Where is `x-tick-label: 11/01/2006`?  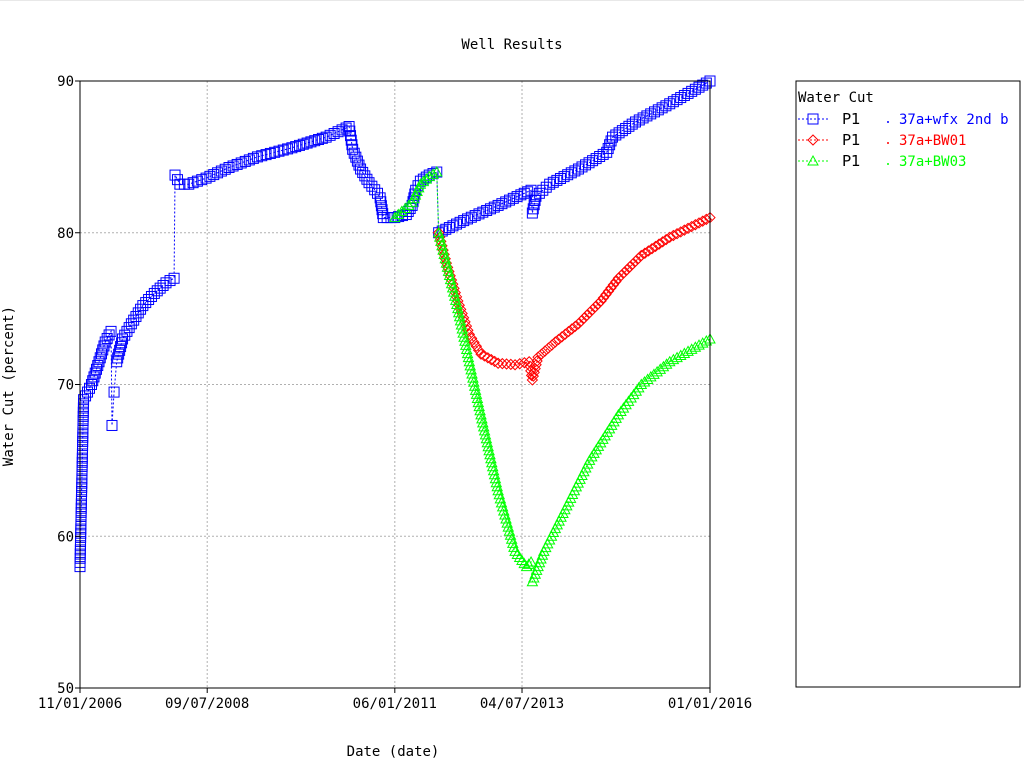
x-tick-label: 11/01/2006 is located at coordinates (80, 704).